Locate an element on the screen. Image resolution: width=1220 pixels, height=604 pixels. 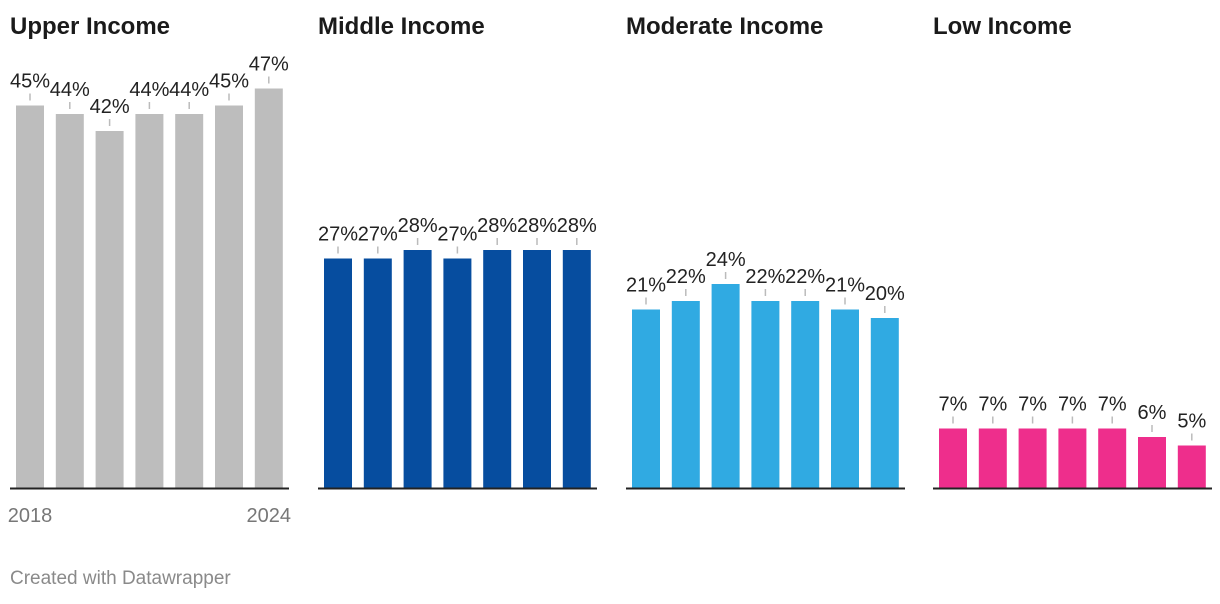
panel-title-moderate-income: Moderate Income is located at coordinates (724, 26).